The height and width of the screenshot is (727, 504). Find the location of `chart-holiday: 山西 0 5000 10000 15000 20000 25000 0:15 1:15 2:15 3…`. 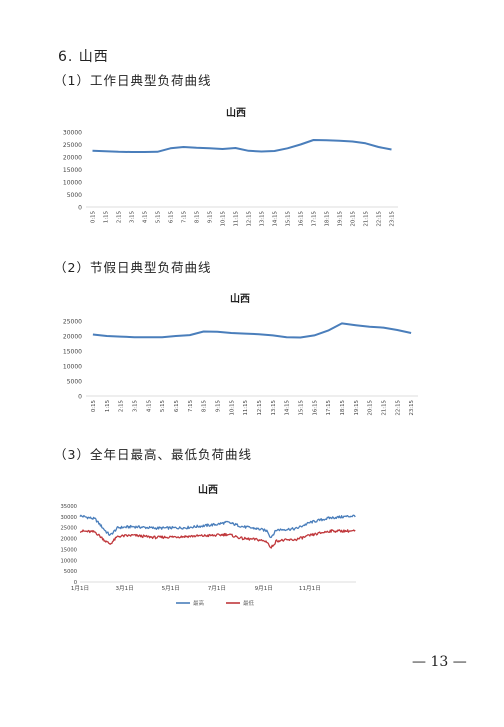

chart-holiday: 山西 0 5000 10000 15000 20000 25000 0:15 1:15 2:15 3… is located at coordinates (240, 351).